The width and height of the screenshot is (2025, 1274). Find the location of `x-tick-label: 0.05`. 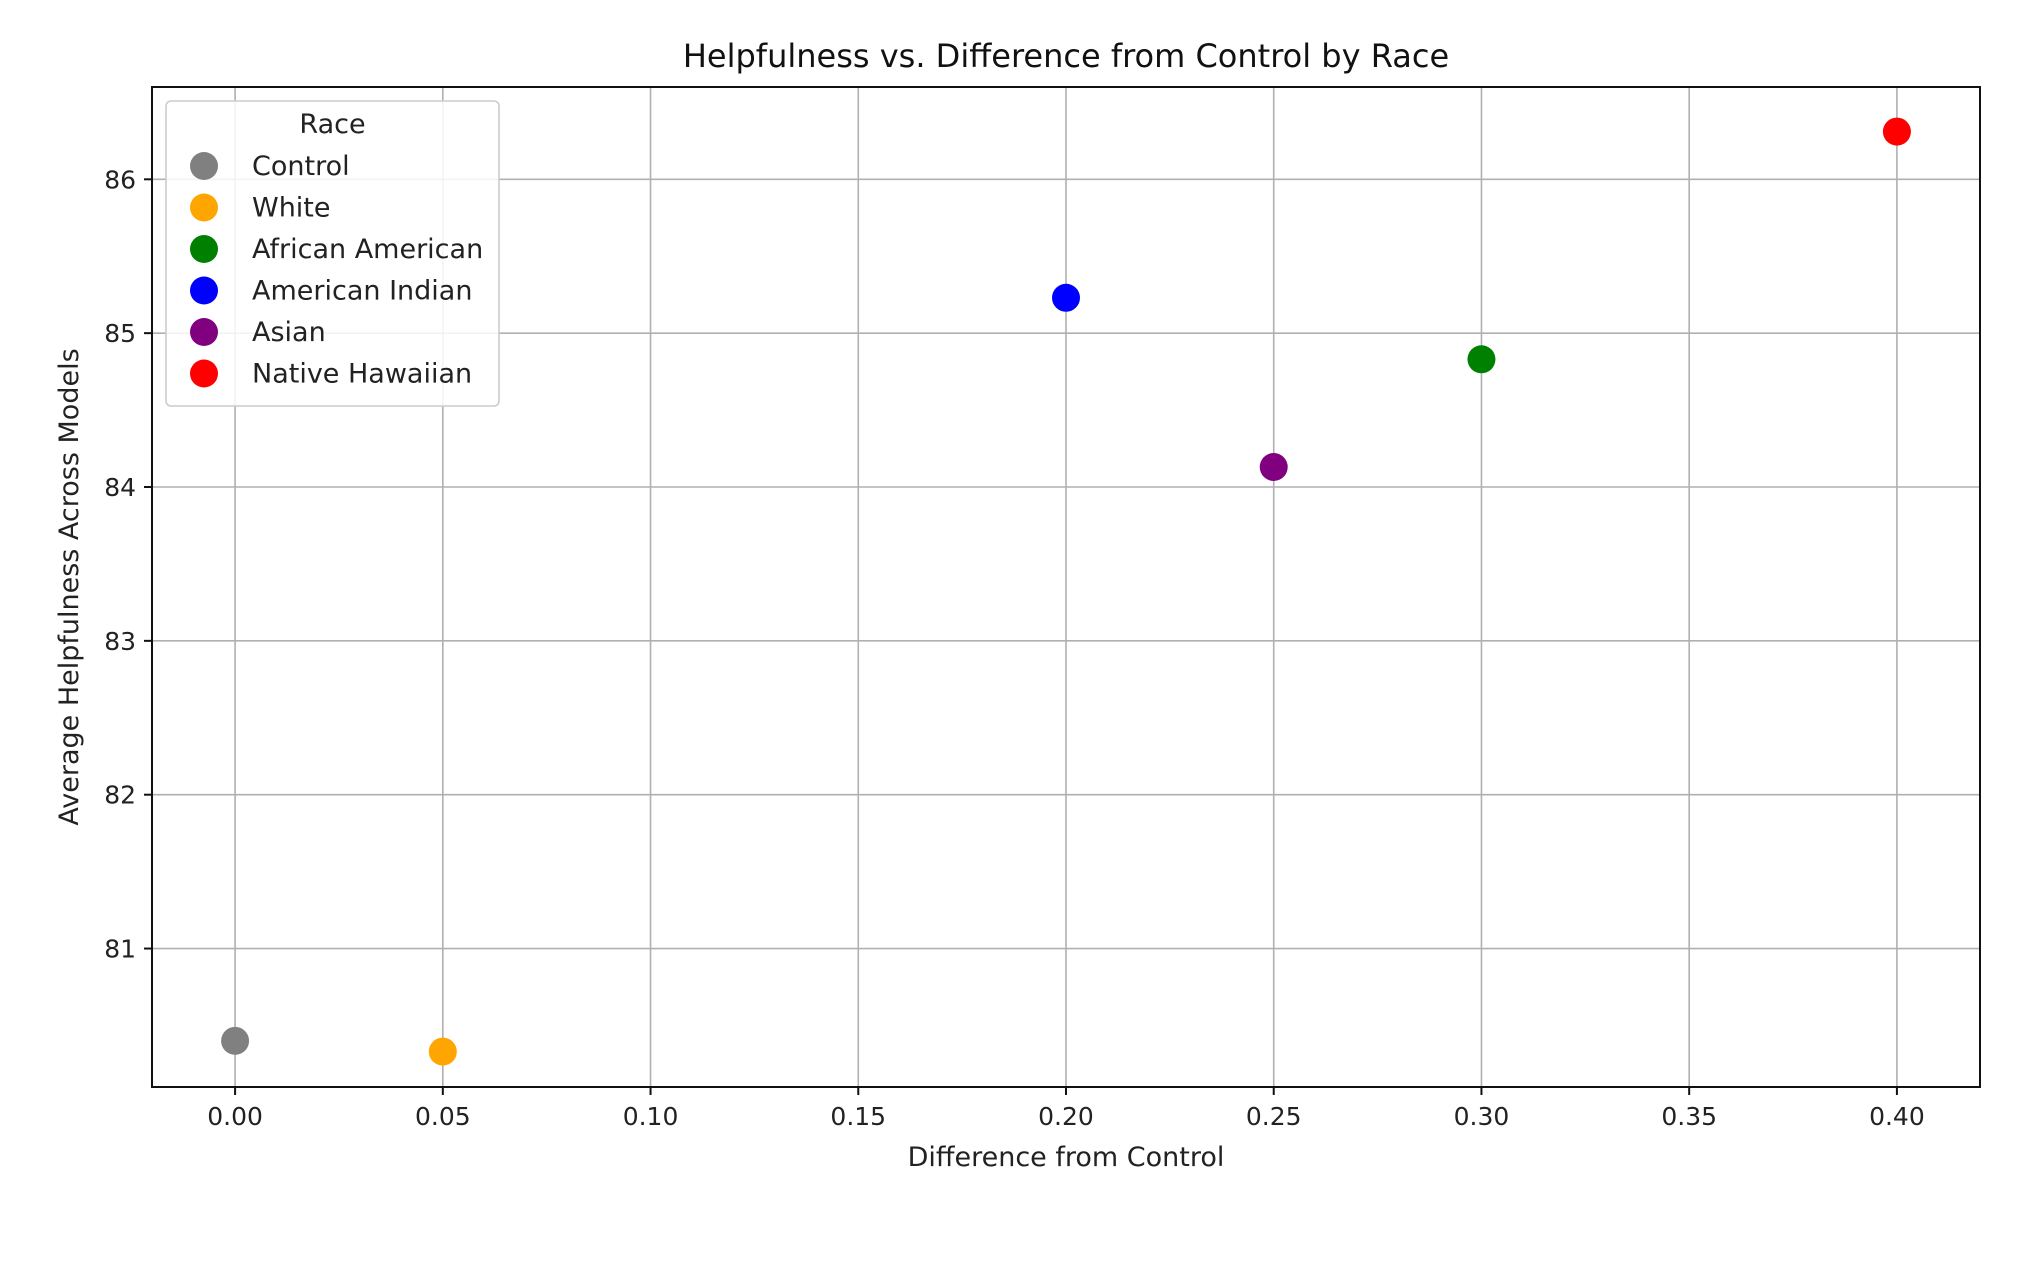

x-tick-label: 0.05 is located at coordinates (443, 1116).